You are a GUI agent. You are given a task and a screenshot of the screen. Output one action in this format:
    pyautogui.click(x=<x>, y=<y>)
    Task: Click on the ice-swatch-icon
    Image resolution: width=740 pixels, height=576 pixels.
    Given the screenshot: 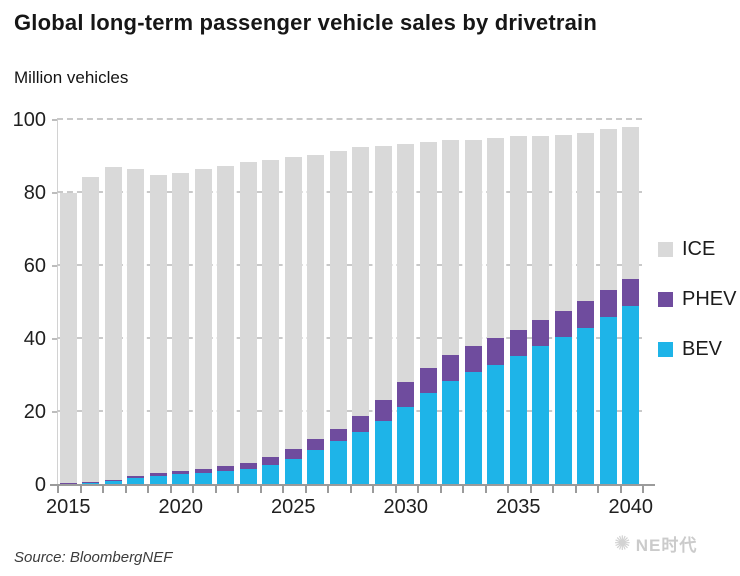 What is the action you would take?
    pyautogui.click(x=665, y=249)
    